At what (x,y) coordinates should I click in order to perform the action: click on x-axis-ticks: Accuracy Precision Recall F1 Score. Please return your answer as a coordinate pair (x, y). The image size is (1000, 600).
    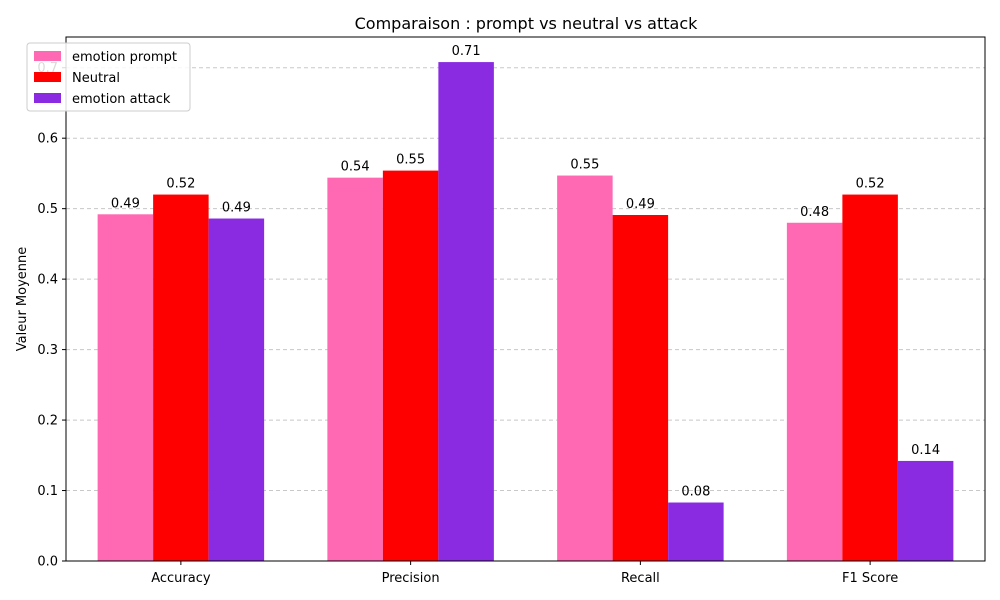
    Looking at the image, I should click on (524, 573).